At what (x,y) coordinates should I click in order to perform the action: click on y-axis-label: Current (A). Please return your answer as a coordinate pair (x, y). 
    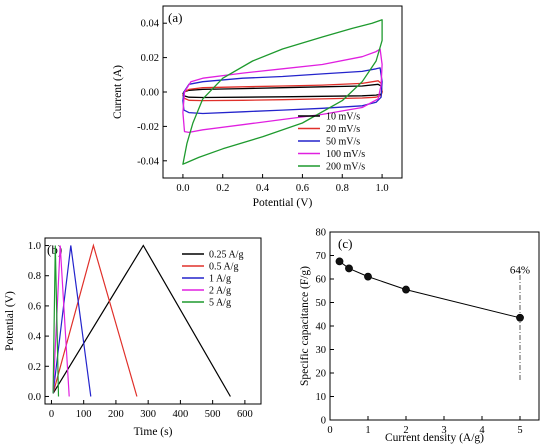
    Looking at the image, I should click on (118, 92).